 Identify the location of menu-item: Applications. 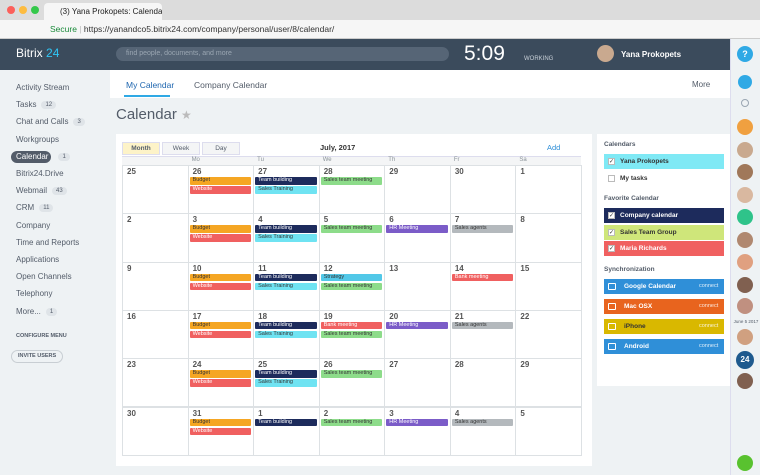
(38, 259).